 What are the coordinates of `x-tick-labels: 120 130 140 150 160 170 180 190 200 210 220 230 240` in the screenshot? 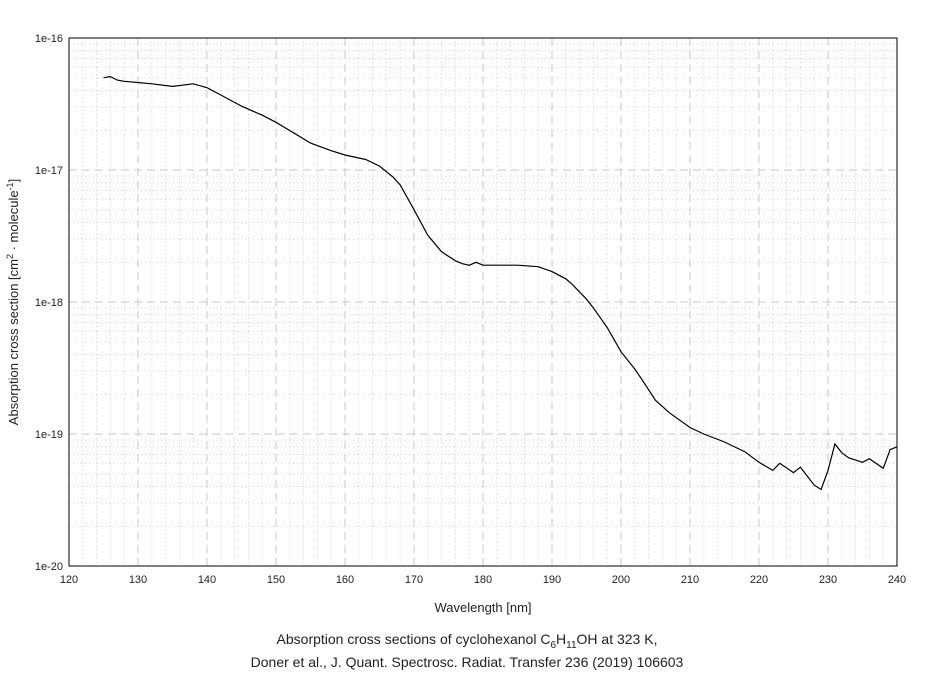 It's located at (483, 580).